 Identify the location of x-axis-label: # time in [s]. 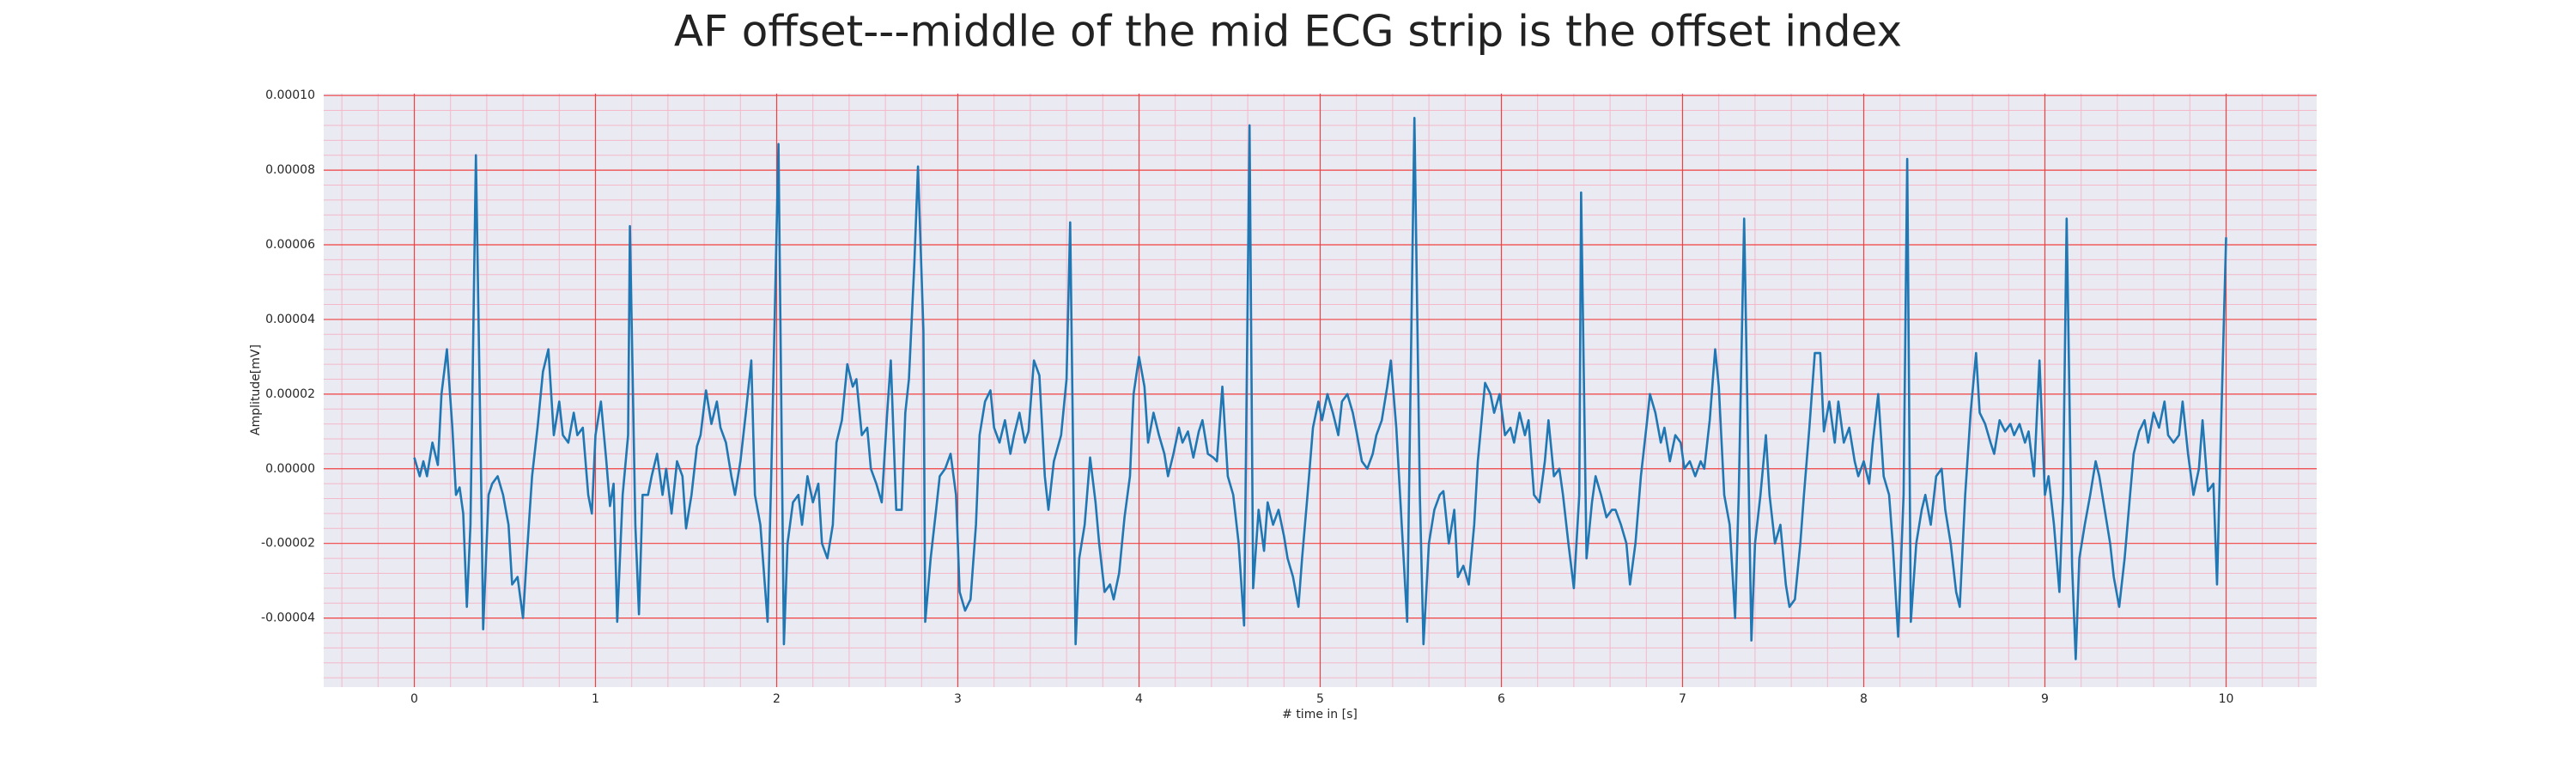
(1320, 714).